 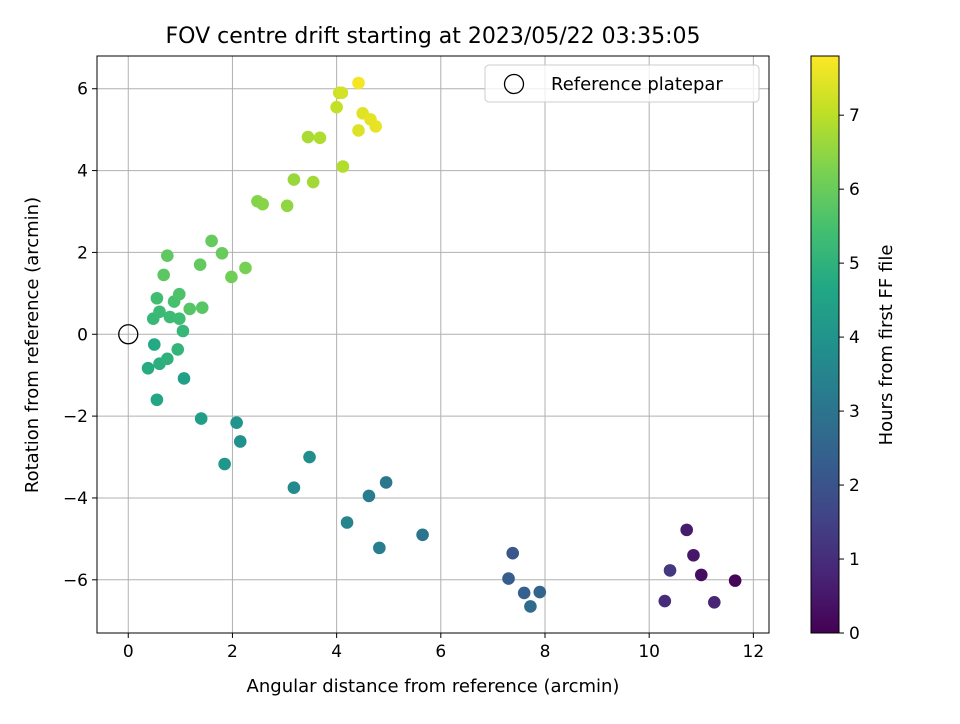 I want to click on y-tick-label: −4, so click(x=75, y=499).